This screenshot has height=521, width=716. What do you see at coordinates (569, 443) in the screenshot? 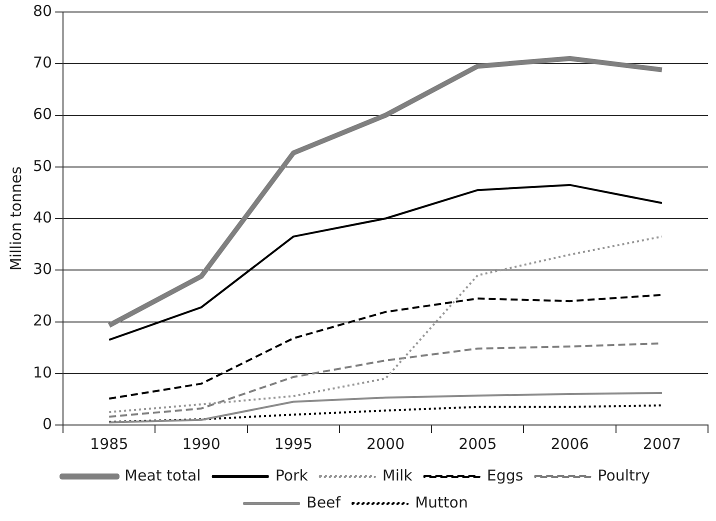
I see `x-tick-label: 2006` at bounding box center [569, 443].